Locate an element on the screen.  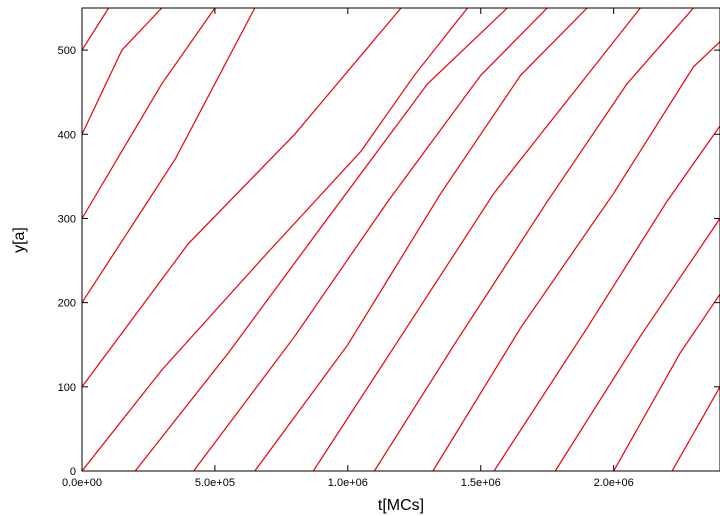
x-tick-label-5: 2.0e+06 is located at coordinates (614, 483).